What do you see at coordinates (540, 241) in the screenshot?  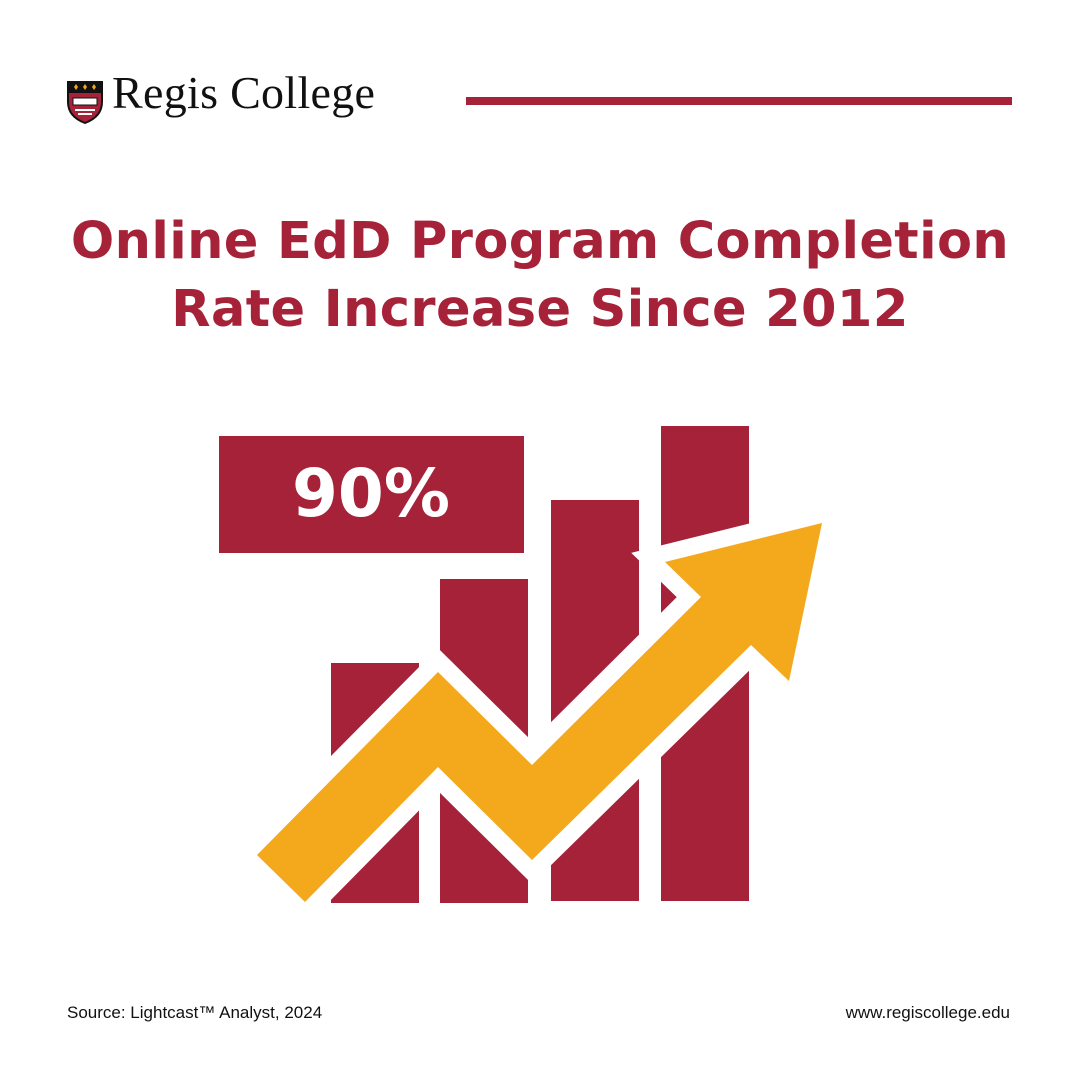 I see `title-line-1: Online EdD Program Completion` at bounding box center [540, 241].